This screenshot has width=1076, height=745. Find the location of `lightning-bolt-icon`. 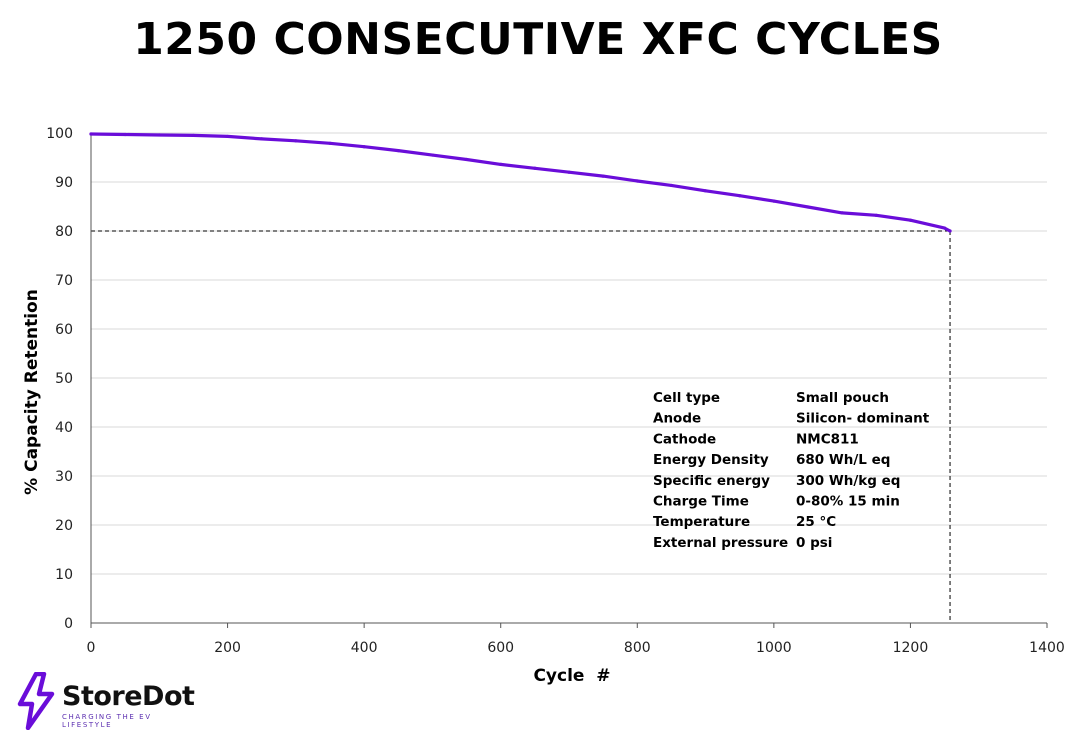

lightning-bolt-icon is located at coordinates (36, 701).